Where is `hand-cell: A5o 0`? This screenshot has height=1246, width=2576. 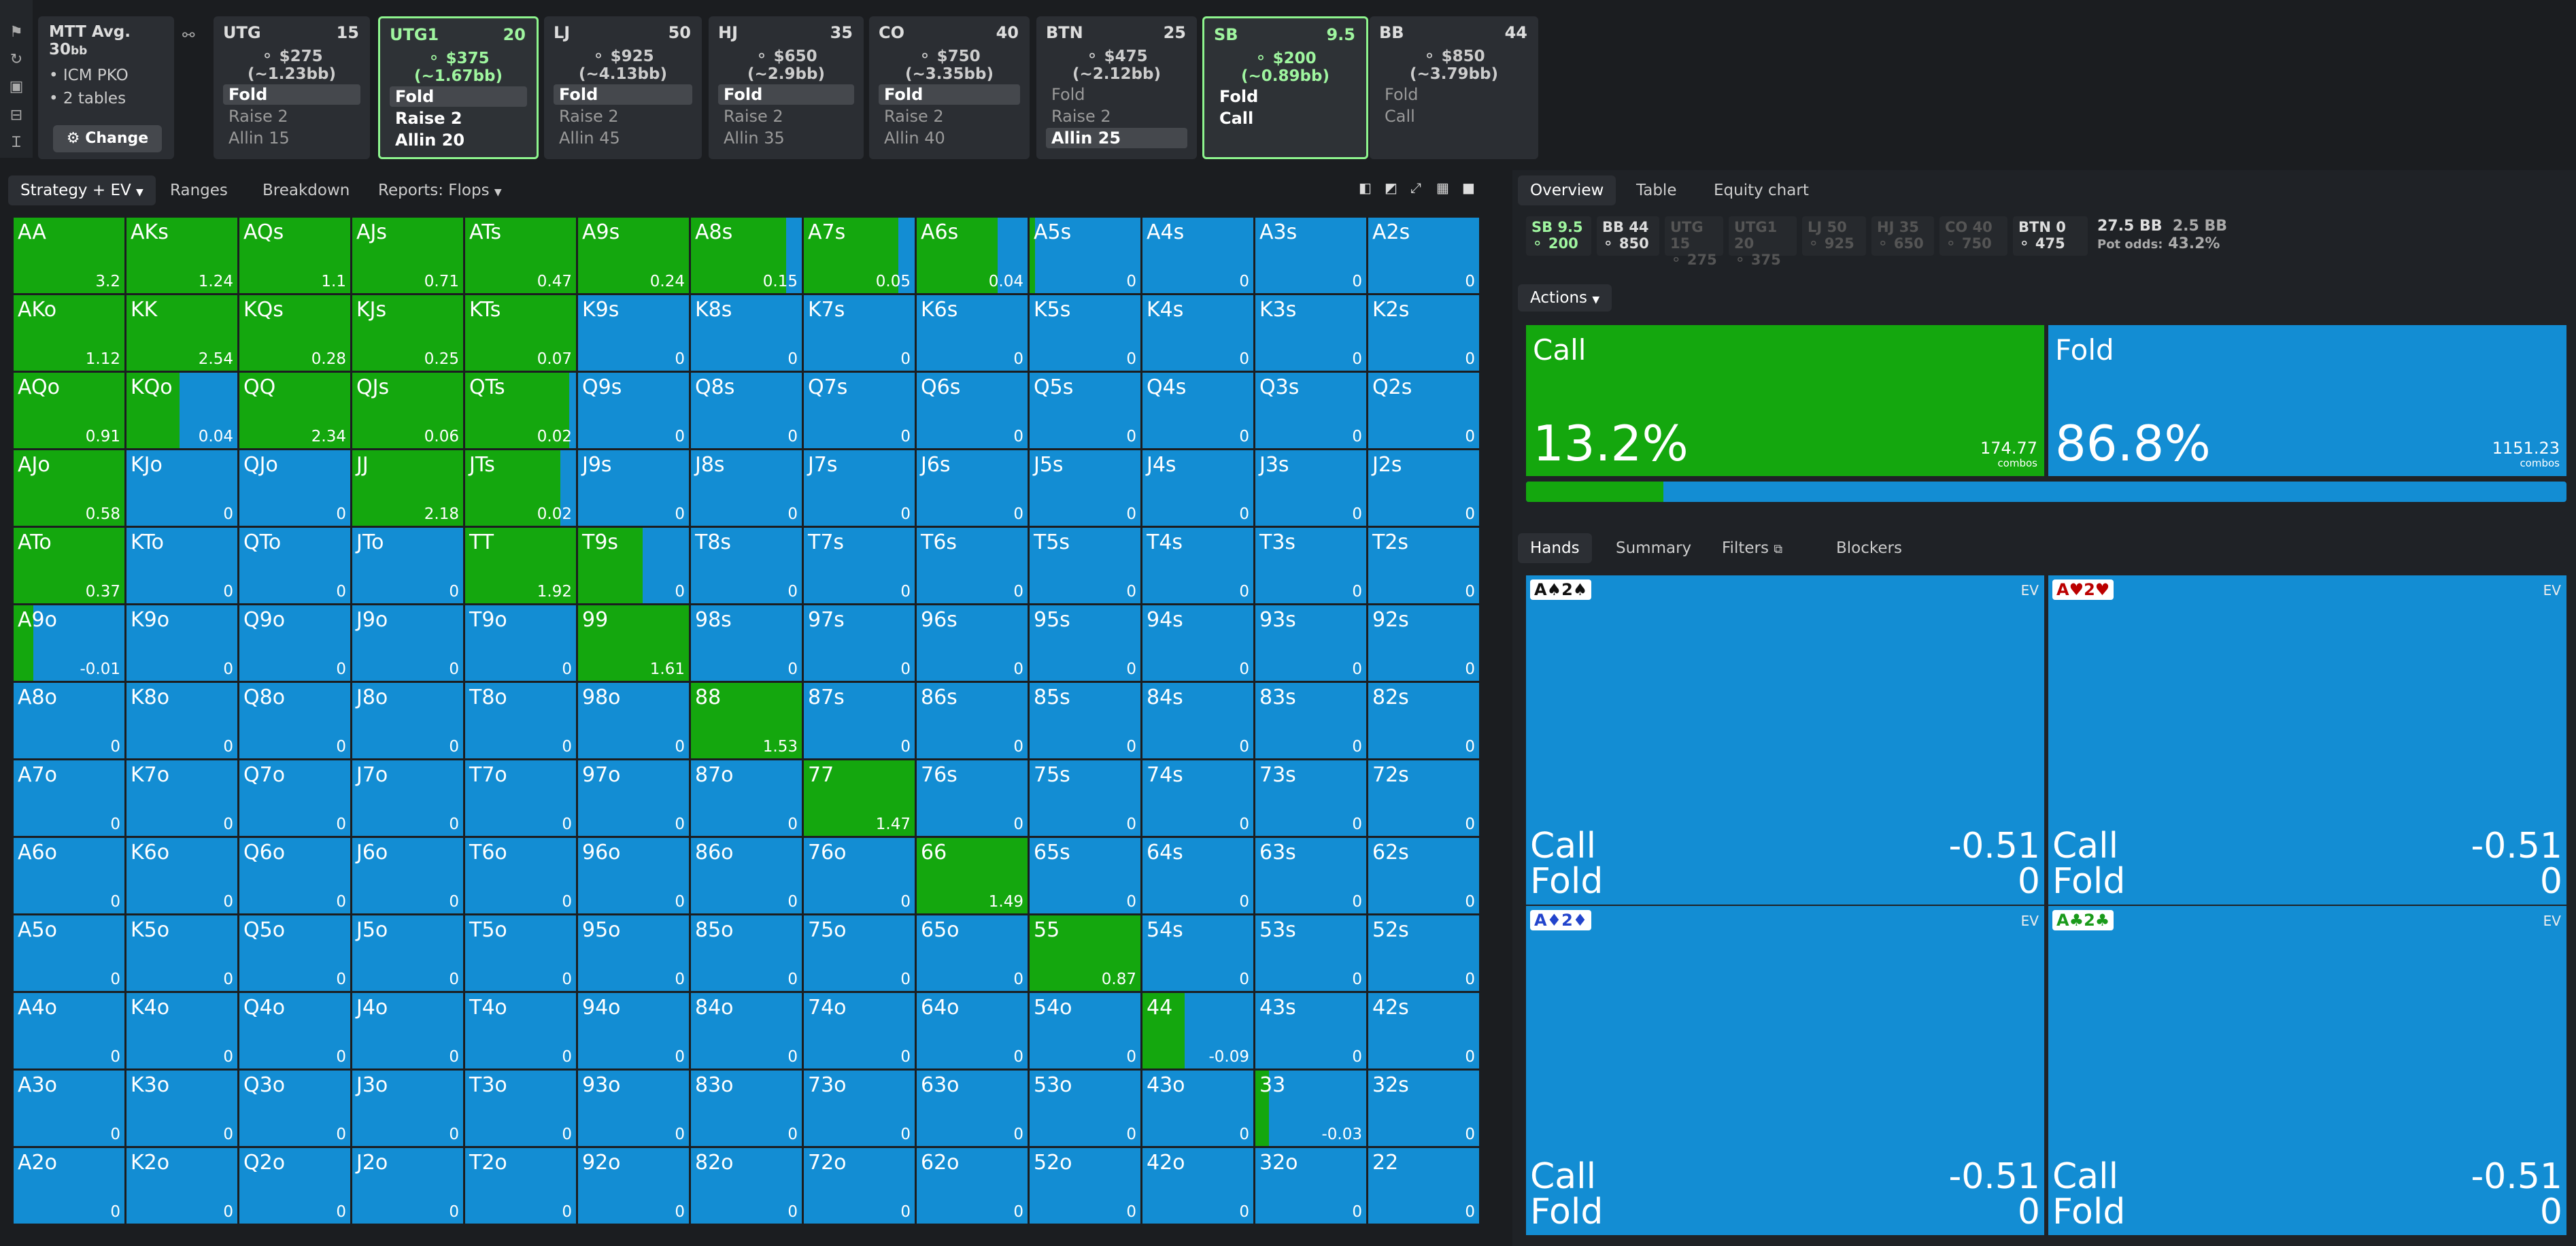 hand-cell: A5o 0 is located at coordinates (70, 954).